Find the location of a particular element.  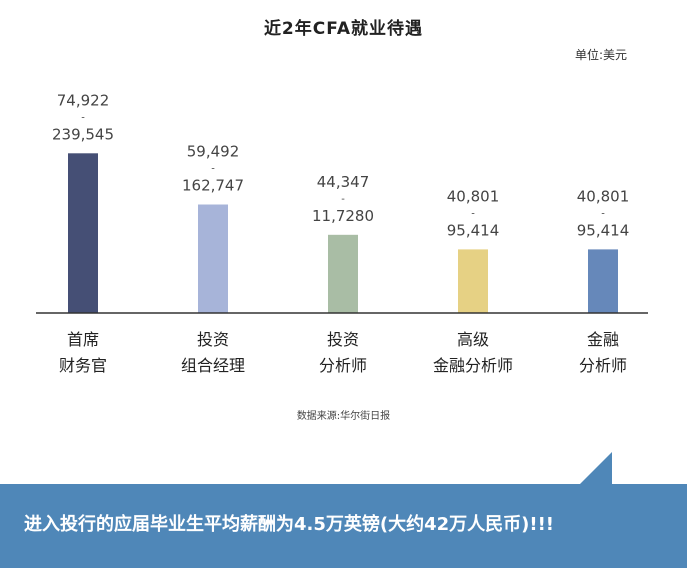

category-label-line1: 金融 is located at coordinates (603, 339).